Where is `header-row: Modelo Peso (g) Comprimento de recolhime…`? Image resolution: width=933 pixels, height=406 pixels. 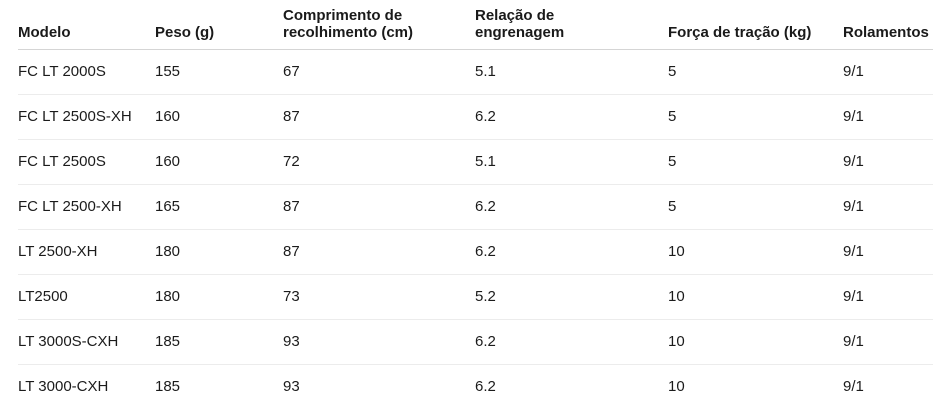
header-row: Modelo Peso (g) Comprimento de recolhime… is located at coordinates (475, 25).